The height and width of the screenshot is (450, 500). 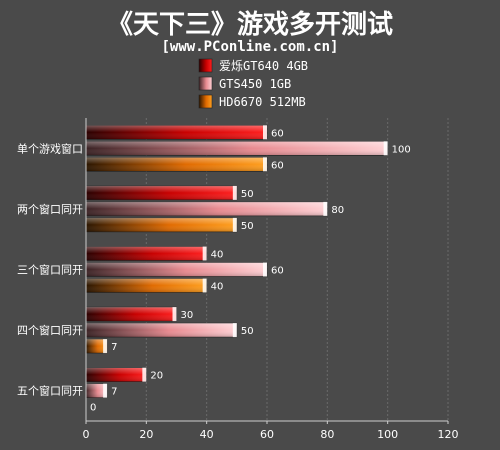 What do you see at coordinates (50, 148) in the screenshot?
I see `category-label-0: 单个游戏窗口` at bounding box center [50, 148].